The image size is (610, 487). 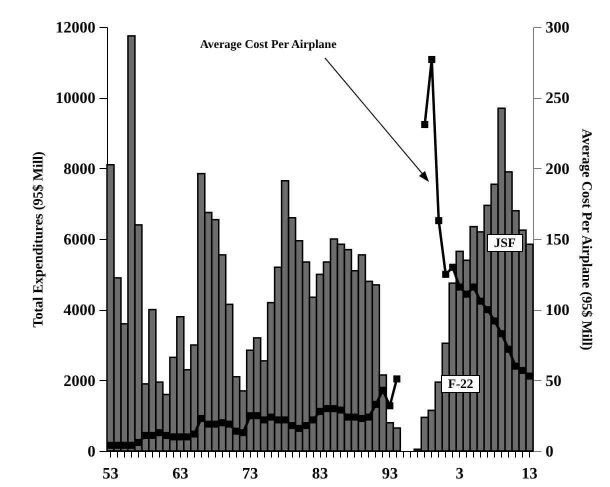 What do you see at coordinates (76, 99) in the screenshot?
I see `y-tick-label: 10000` at bounding box center [76, 99].